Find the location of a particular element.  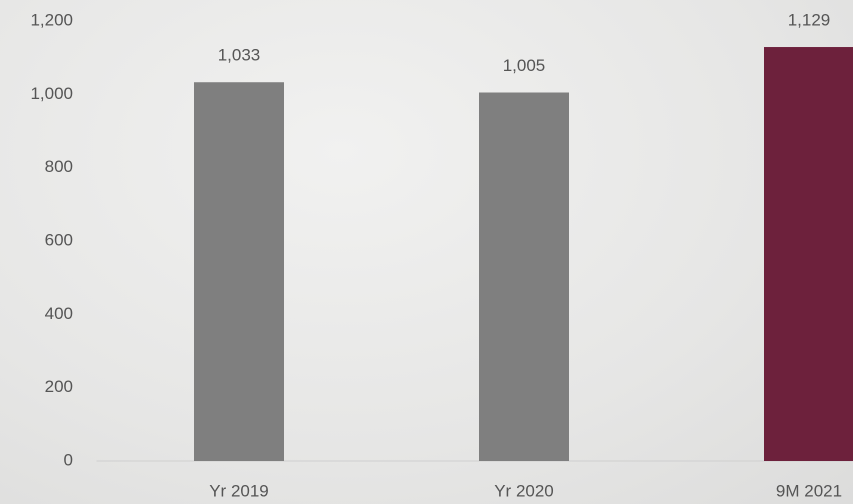

x-tick-label: Yr 2020 is located at coordinates (524, 490).